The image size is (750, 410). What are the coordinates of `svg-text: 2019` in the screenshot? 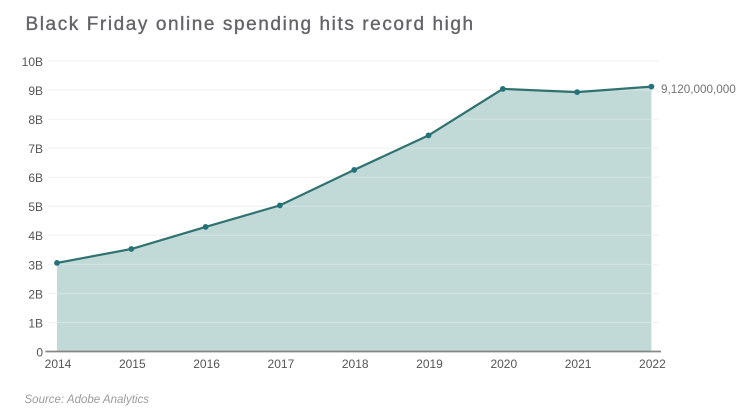 It's located at (429, 364).